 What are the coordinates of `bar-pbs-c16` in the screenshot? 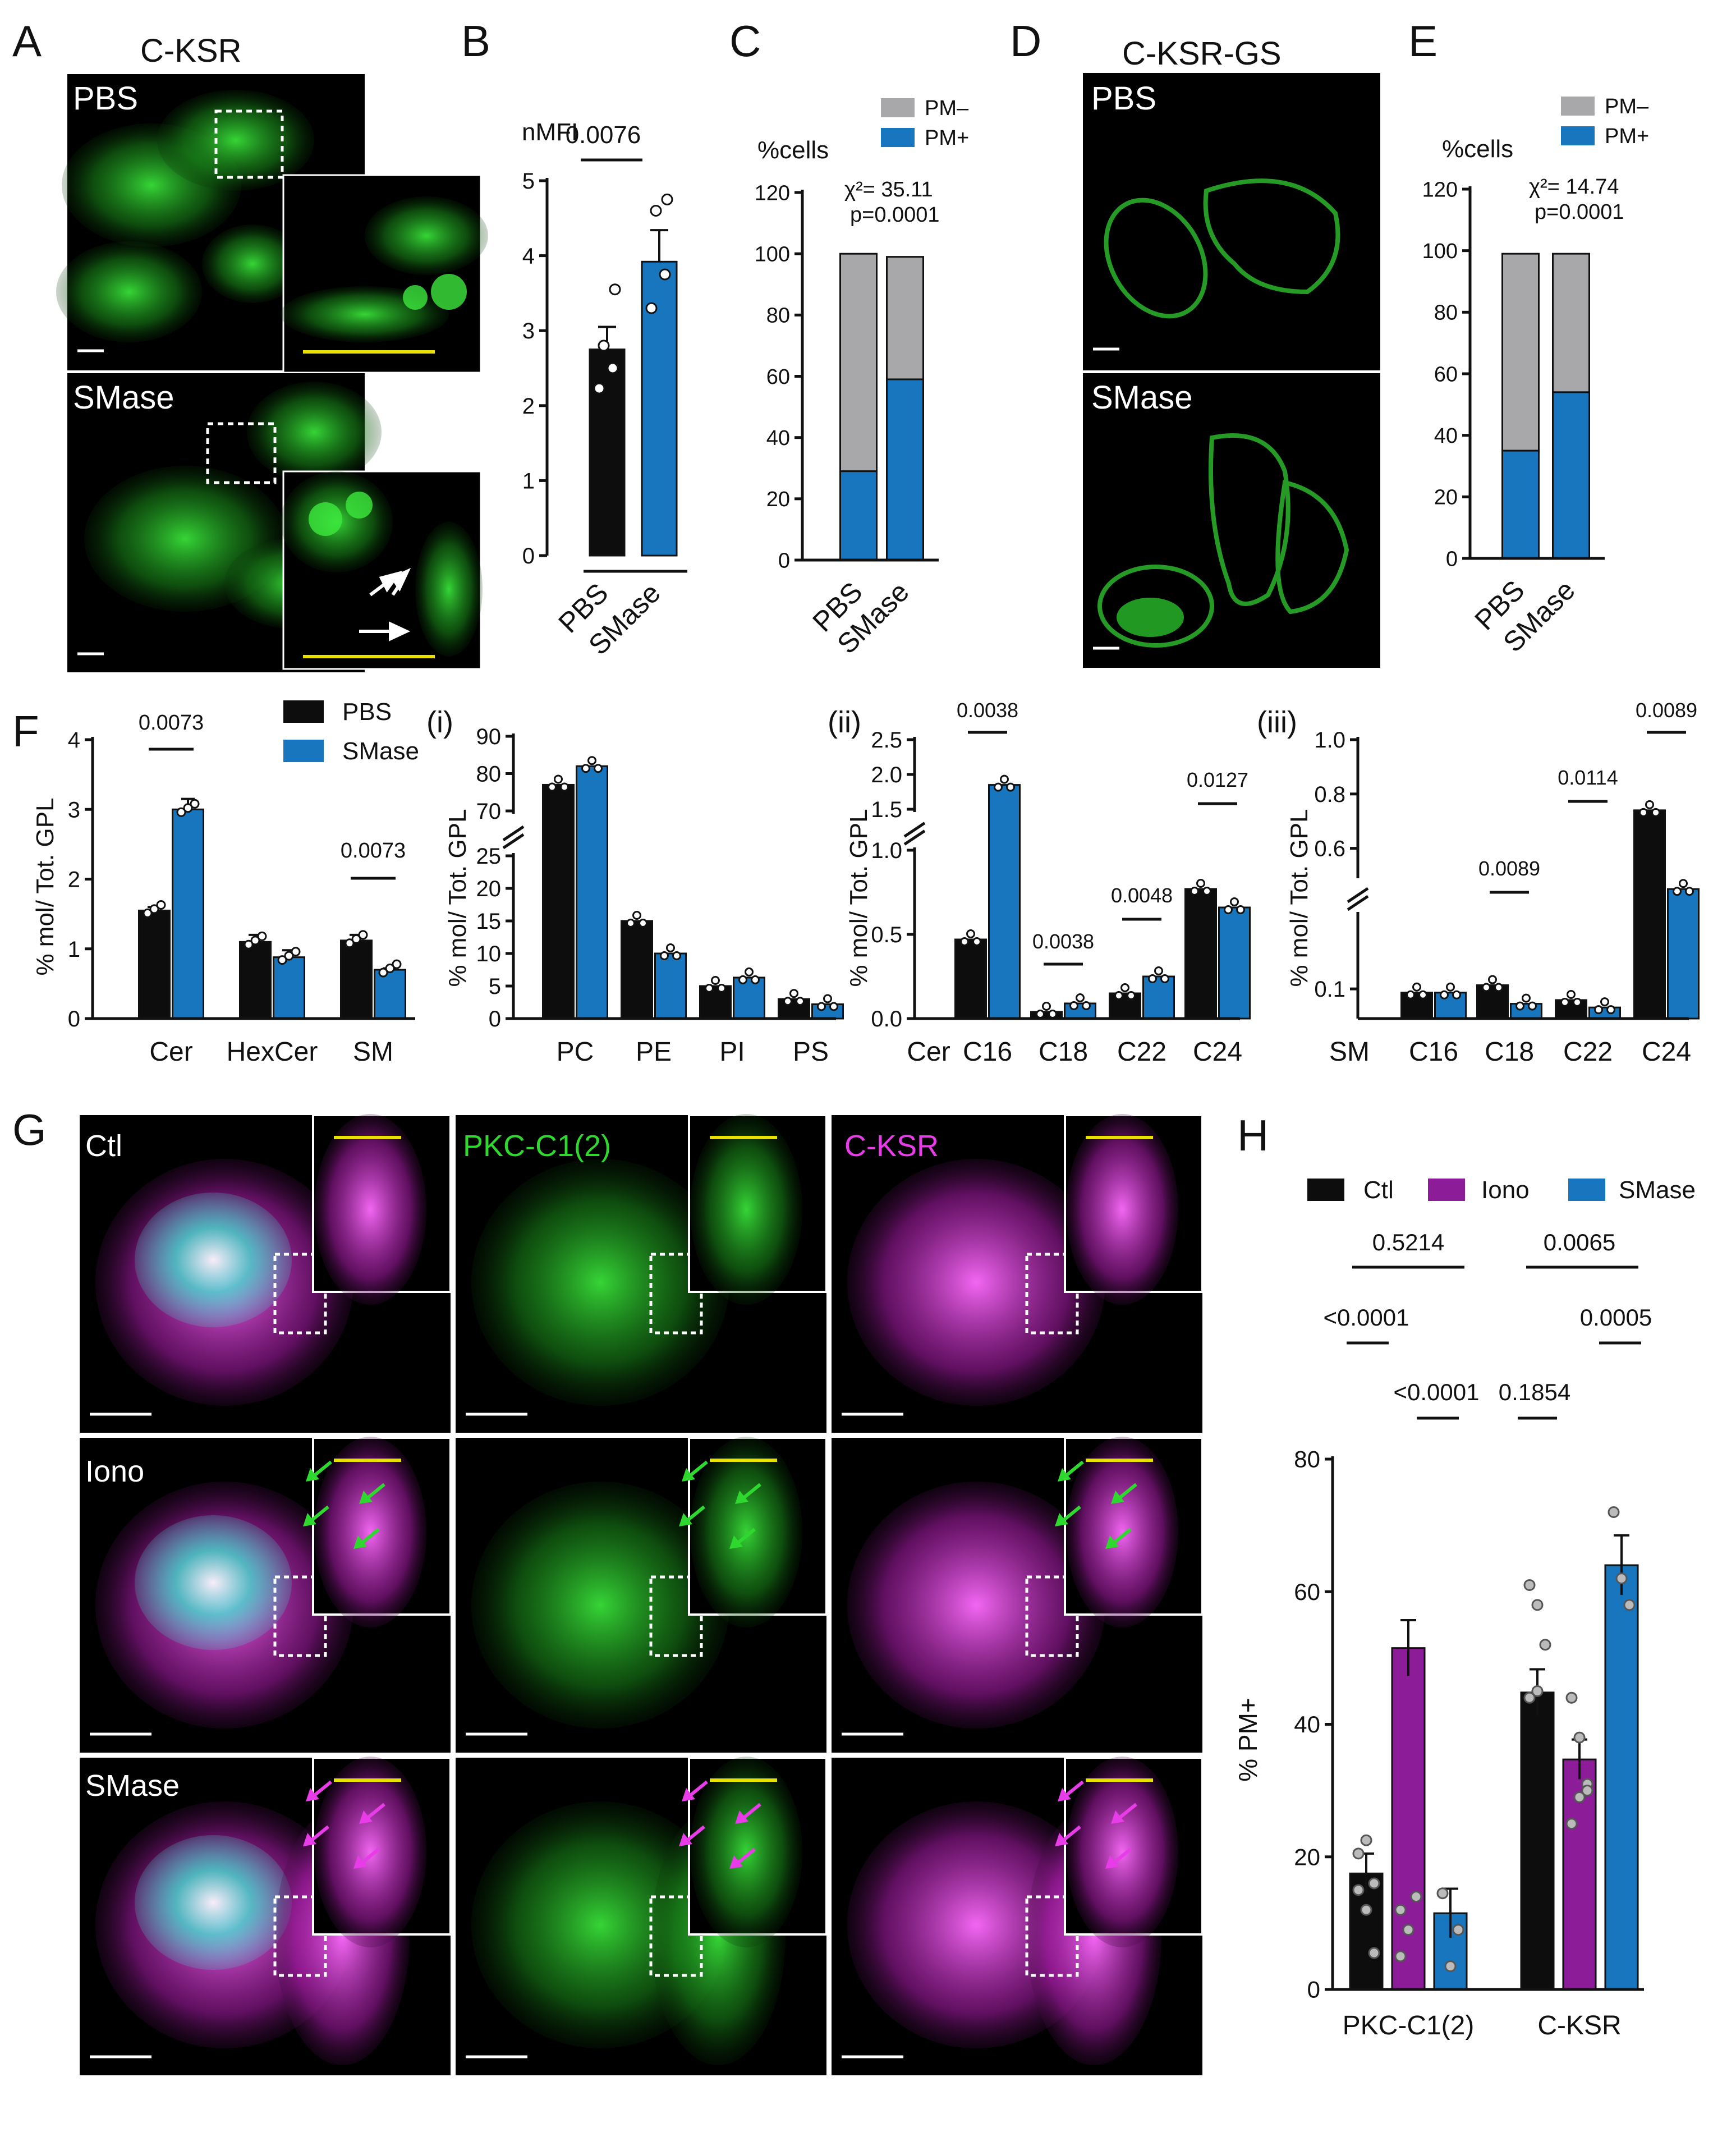 It's located at (1416, 1006).